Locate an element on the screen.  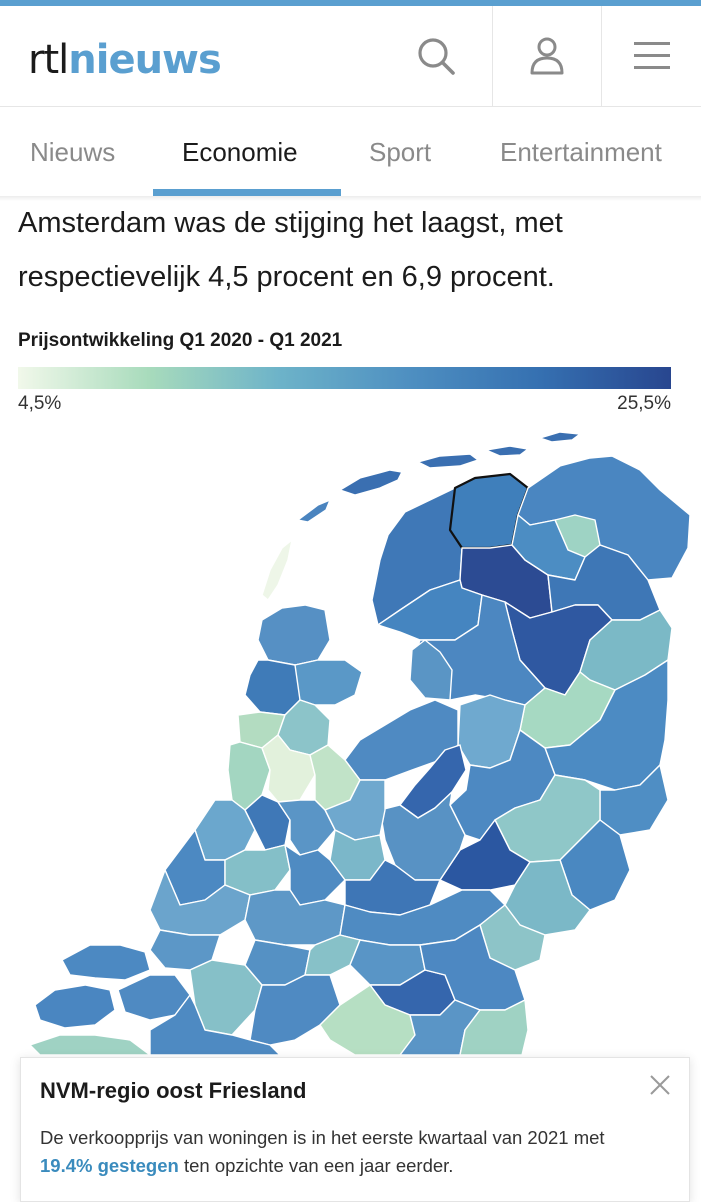
close-icon is located at coordinates (660, 1085).